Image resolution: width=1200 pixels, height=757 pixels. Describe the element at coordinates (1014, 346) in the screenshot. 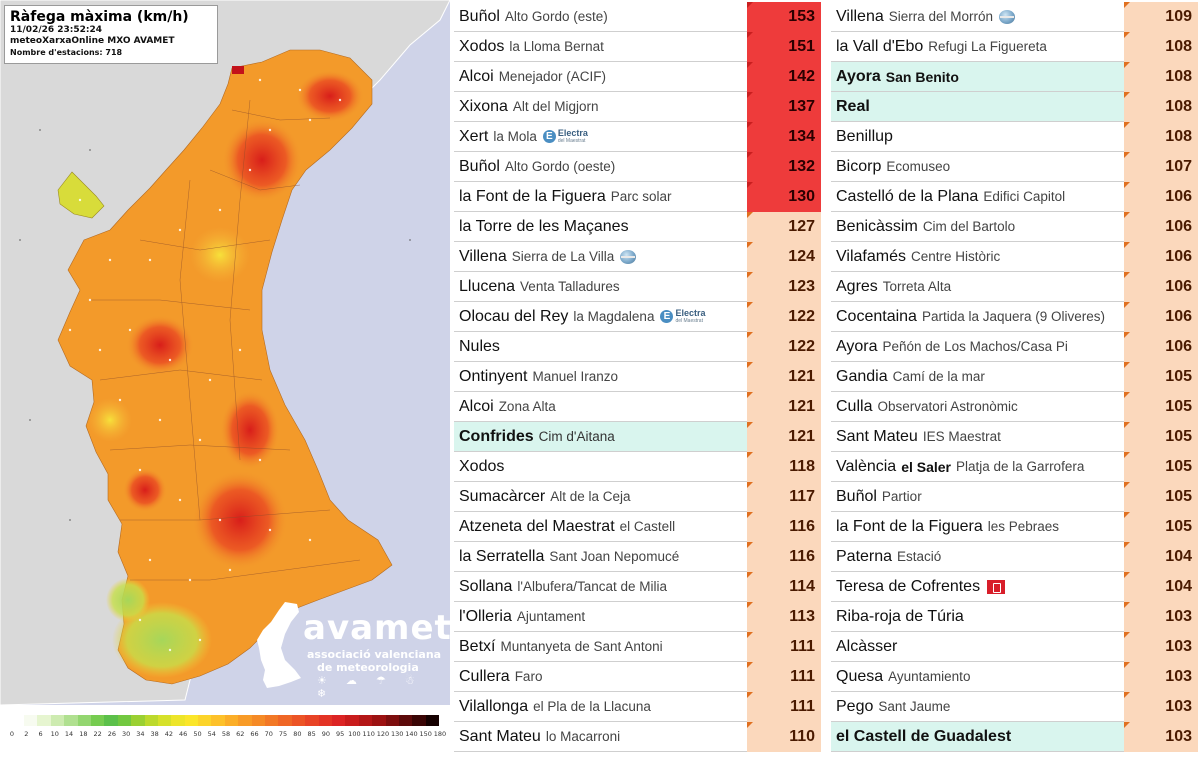

I see `ranking-row: Ayora Peñón de Los Machos/Casa Pi 106` at that location.